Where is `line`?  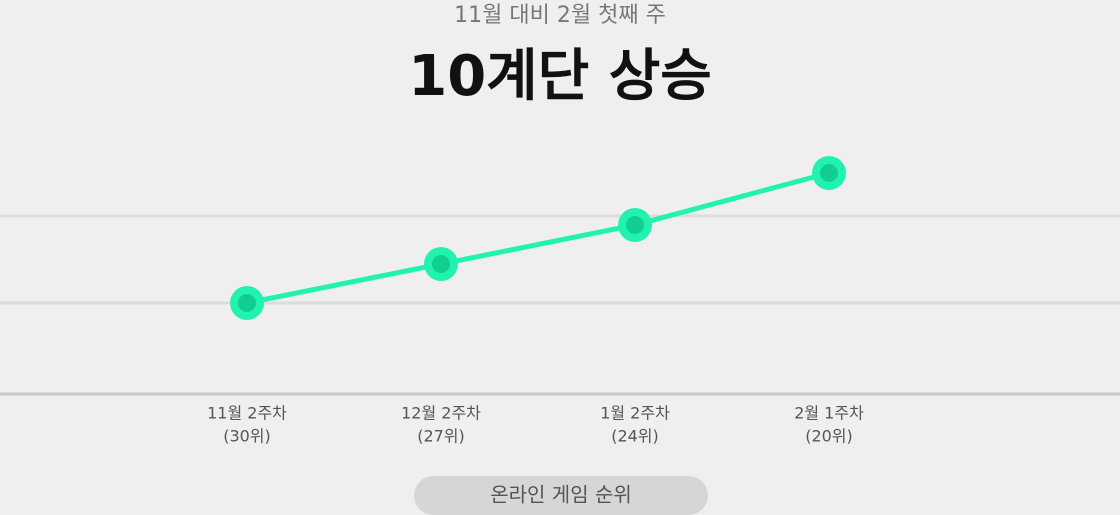 line is located at coordinates (538, 238).